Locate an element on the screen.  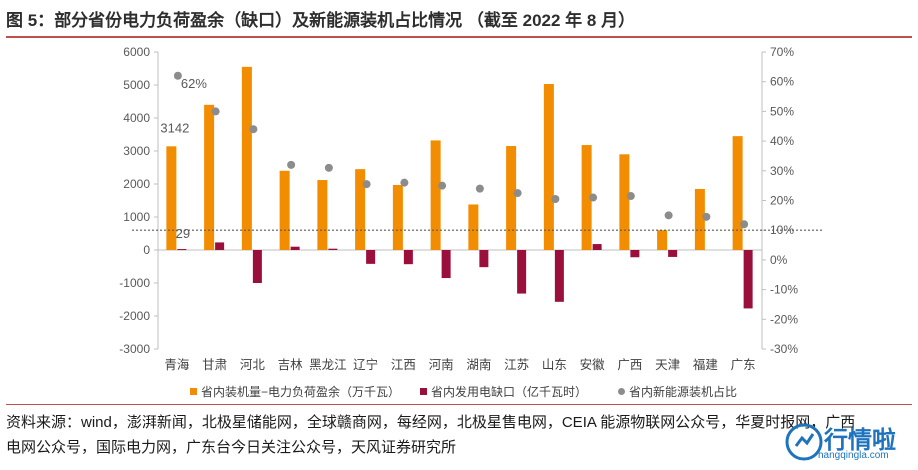
y-right-tick-label: 20% is located at coordinates (782, 201).